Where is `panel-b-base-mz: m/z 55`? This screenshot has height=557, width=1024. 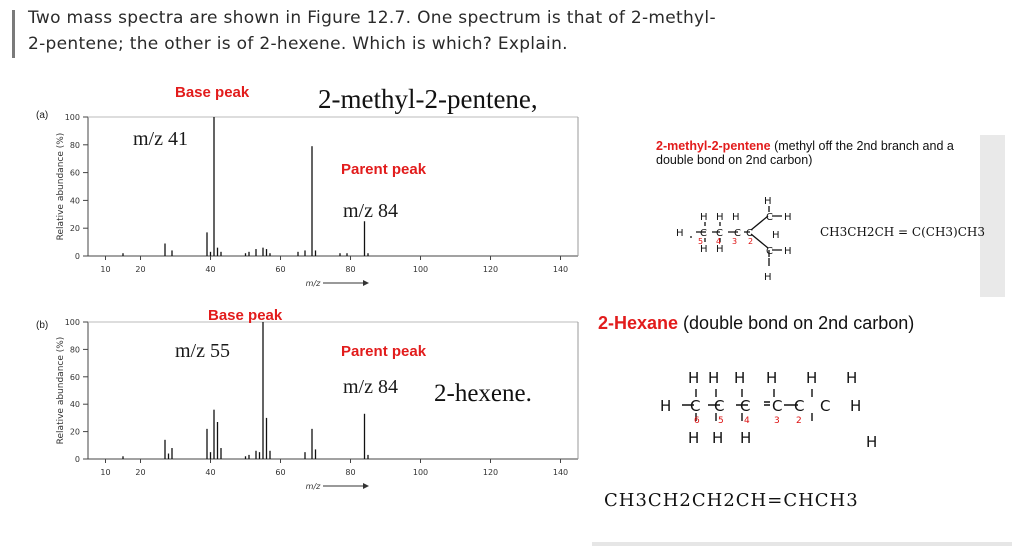
panel-b-base-mz: m/z 55 is located at coordinates (202, 351).